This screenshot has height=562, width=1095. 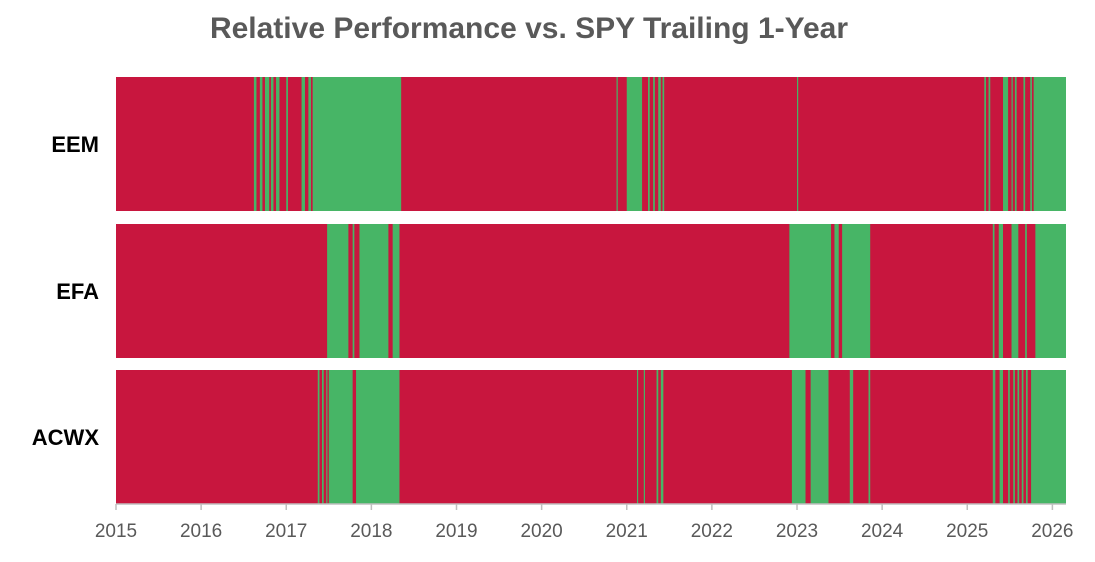 I want to click on row-label: ACWX, so click(x=66, y=437).